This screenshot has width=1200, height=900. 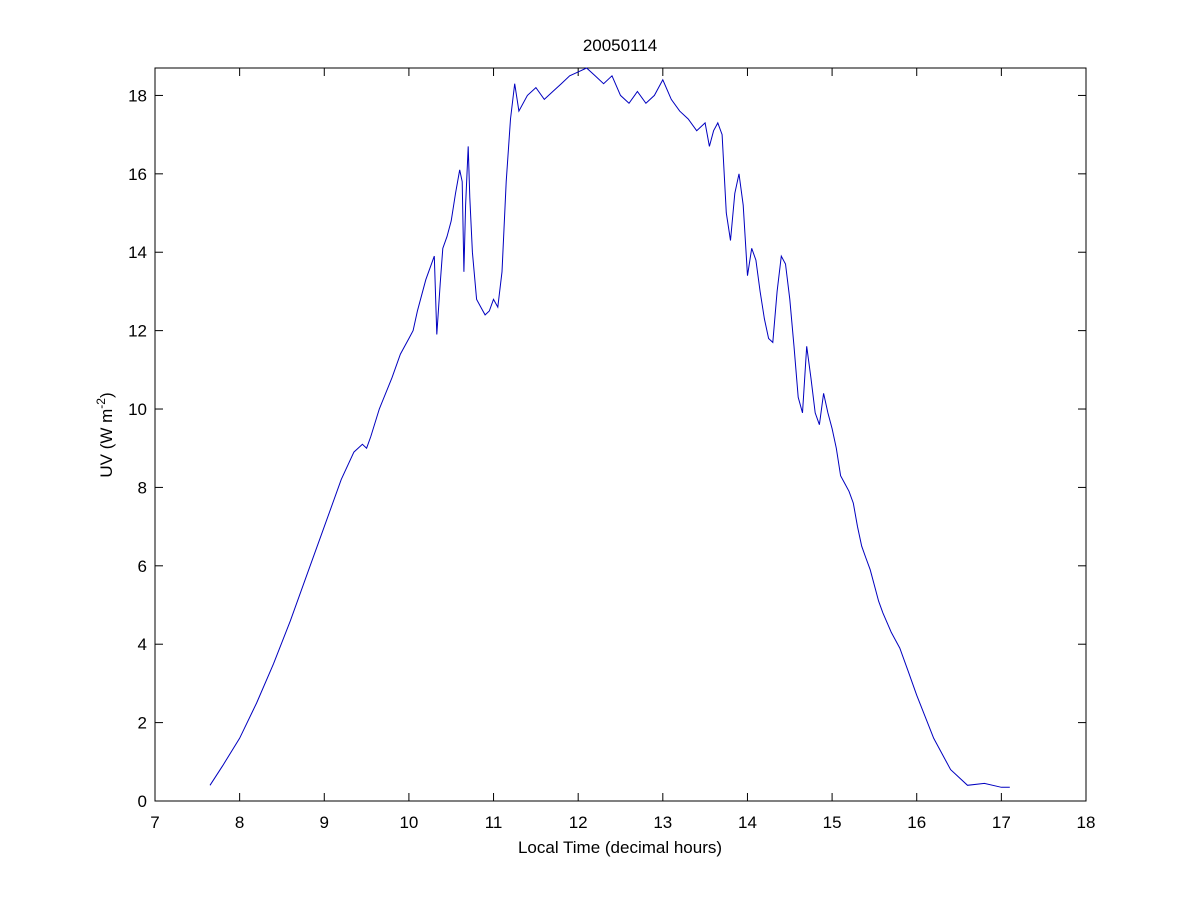 What do you see at coordinates (101, 403) in the screenshot?
I see `y-axis-label-exponent: -2` at bounding box center [101, 403].